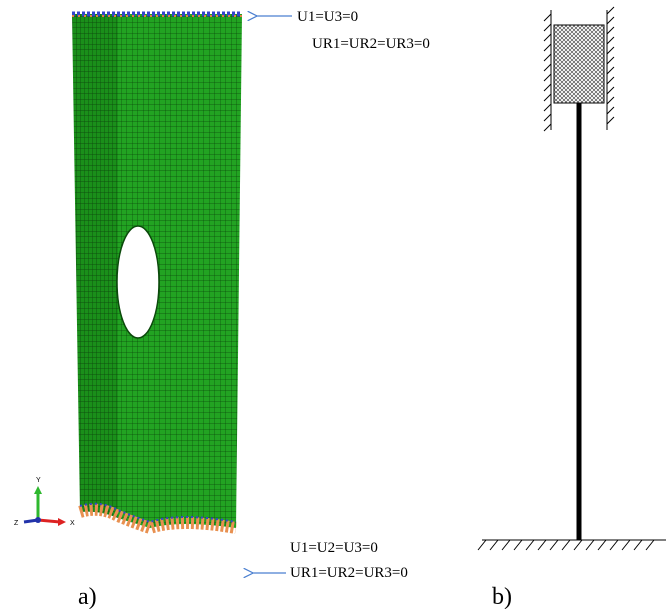 Image resolution: width=668 pixels, height=609 pixels. I want to click on mesh-side-face, so click(95, 266).